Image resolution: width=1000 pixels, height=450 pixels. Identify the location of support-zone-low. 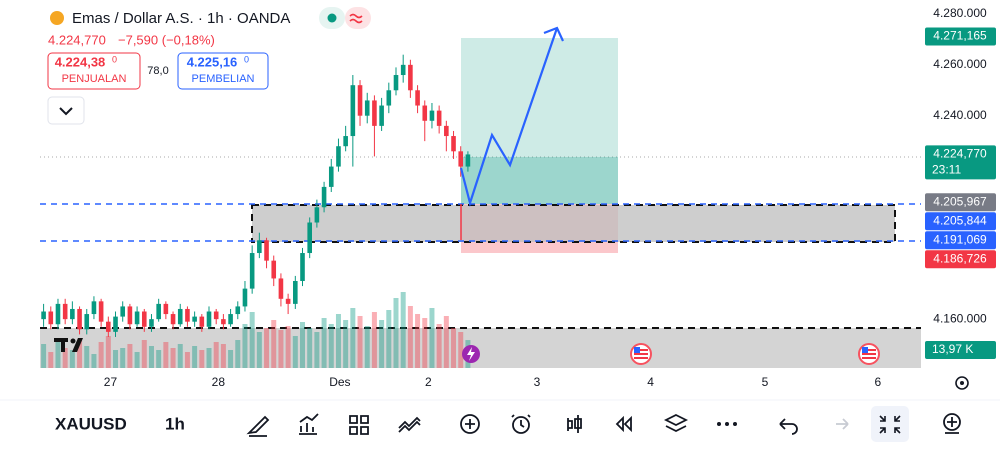
(480, 348).